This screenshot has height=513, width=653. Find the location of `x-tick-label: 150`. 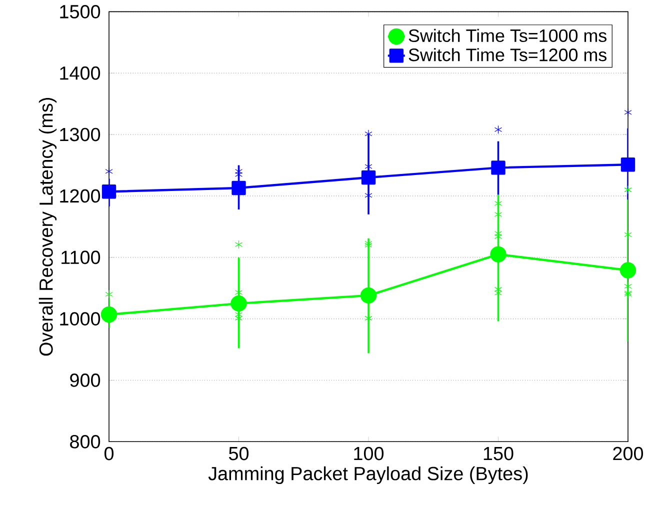

x-tick-label: 150 is located at coordinates (499, 453).